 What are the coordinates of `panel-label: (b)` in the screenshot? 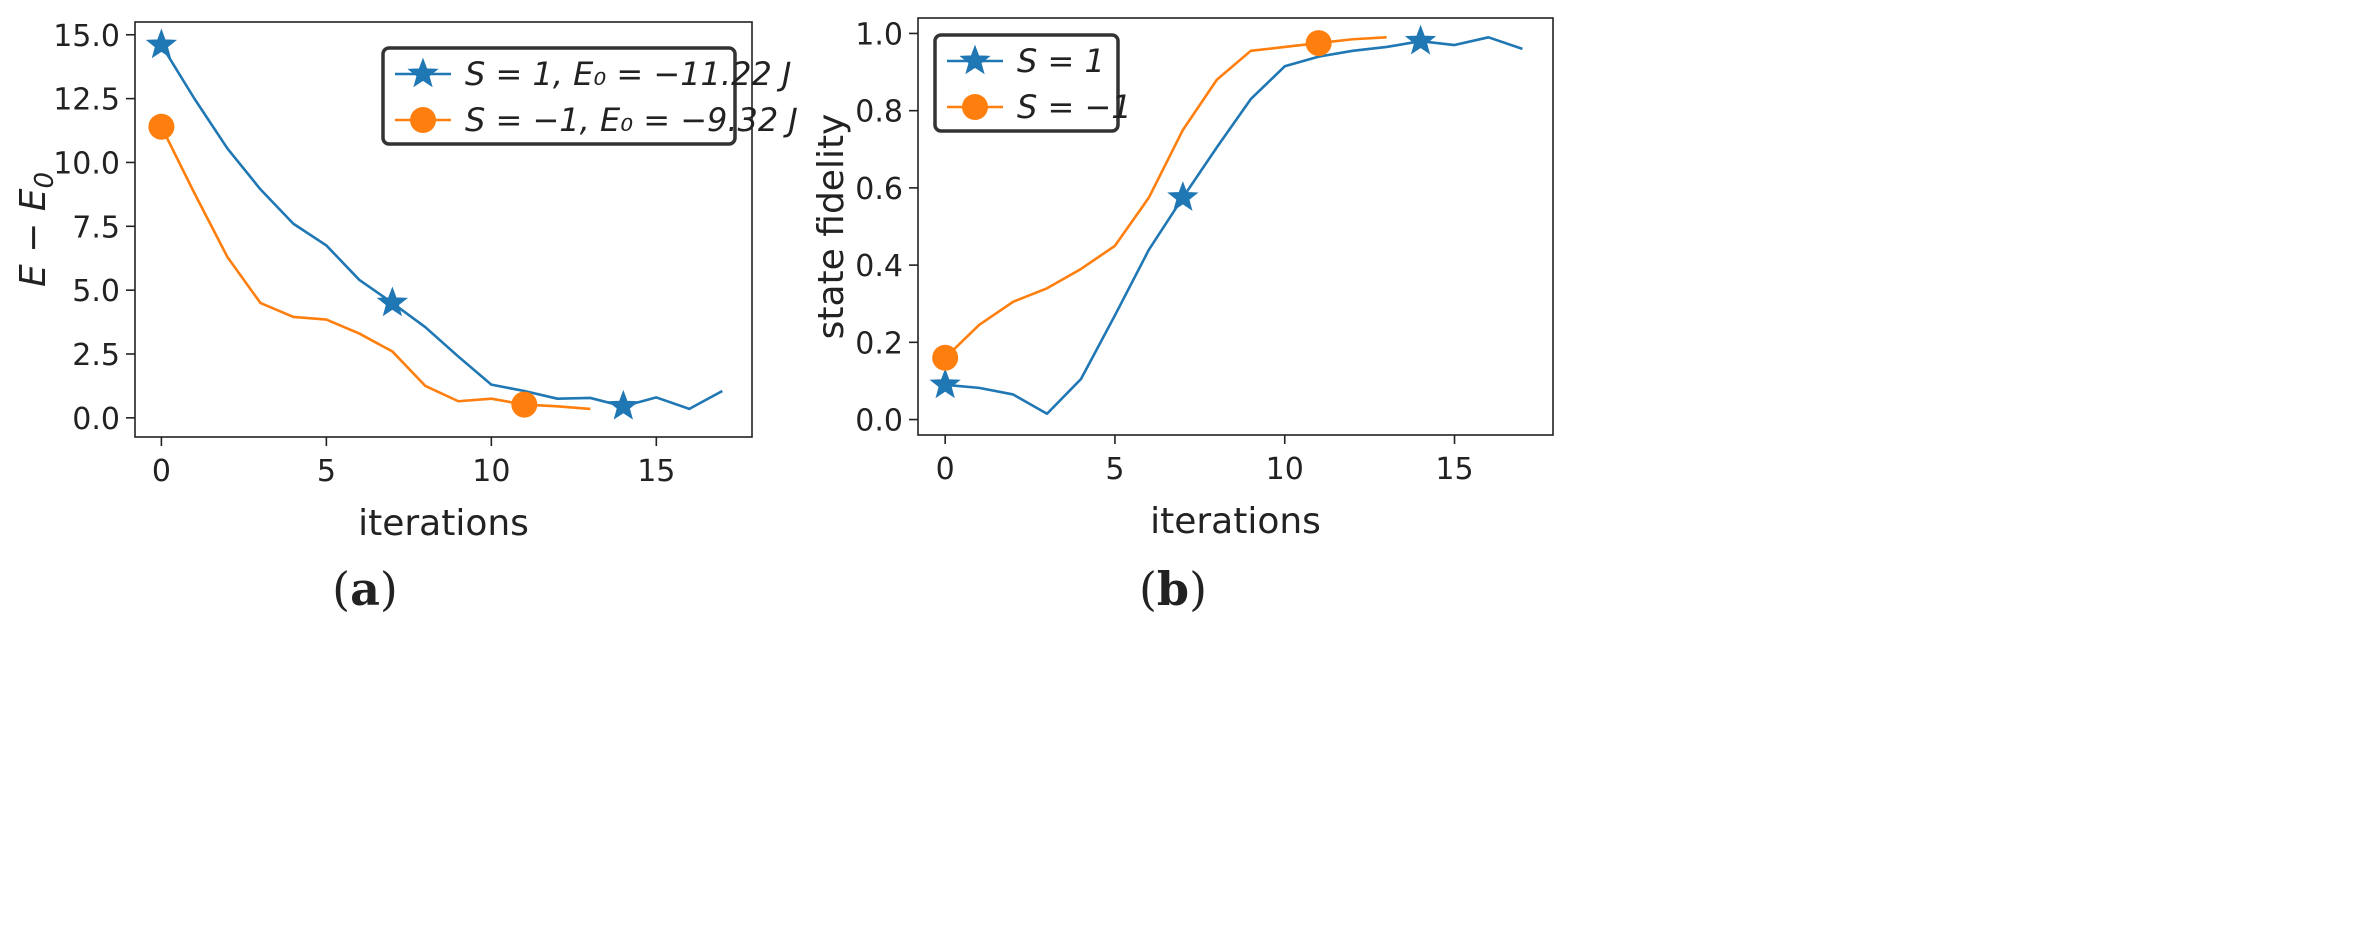 It's located at (1173, 589).